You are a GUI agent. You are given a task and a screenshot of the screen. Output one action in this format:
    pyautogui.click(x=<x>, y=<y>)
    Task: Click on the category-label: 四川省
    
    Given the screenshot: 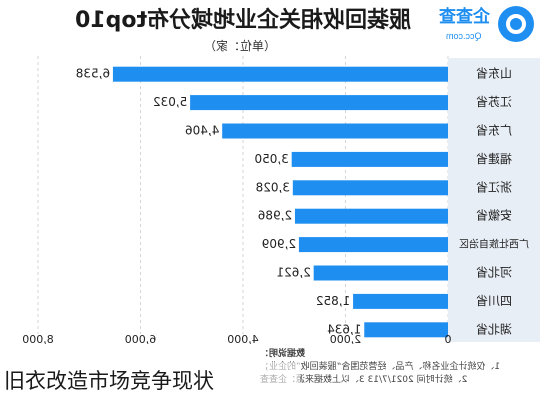 What is the action you would take?
    pyautogui.click(x=494, y=301)
    